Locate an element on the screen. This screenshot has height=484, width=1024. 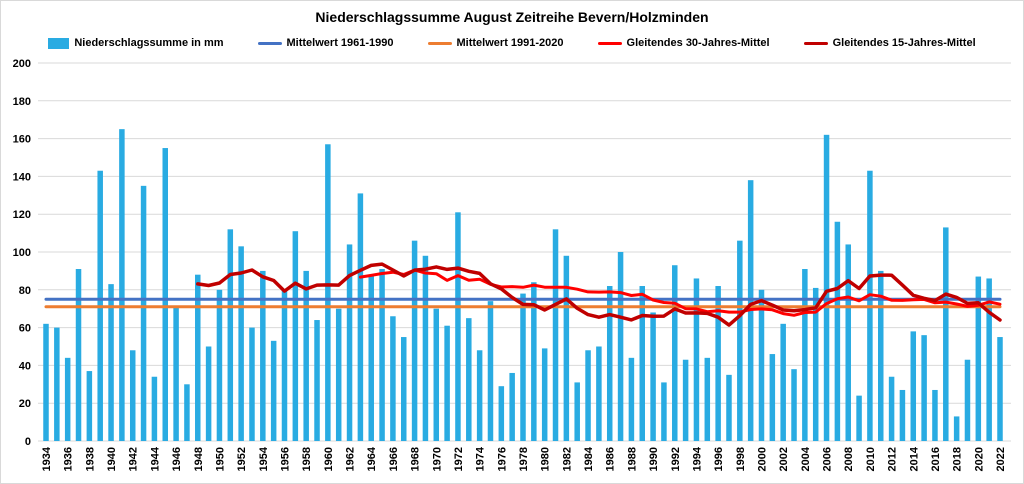
y-axis-label-60: 60 is located at coordinates (25, 329).